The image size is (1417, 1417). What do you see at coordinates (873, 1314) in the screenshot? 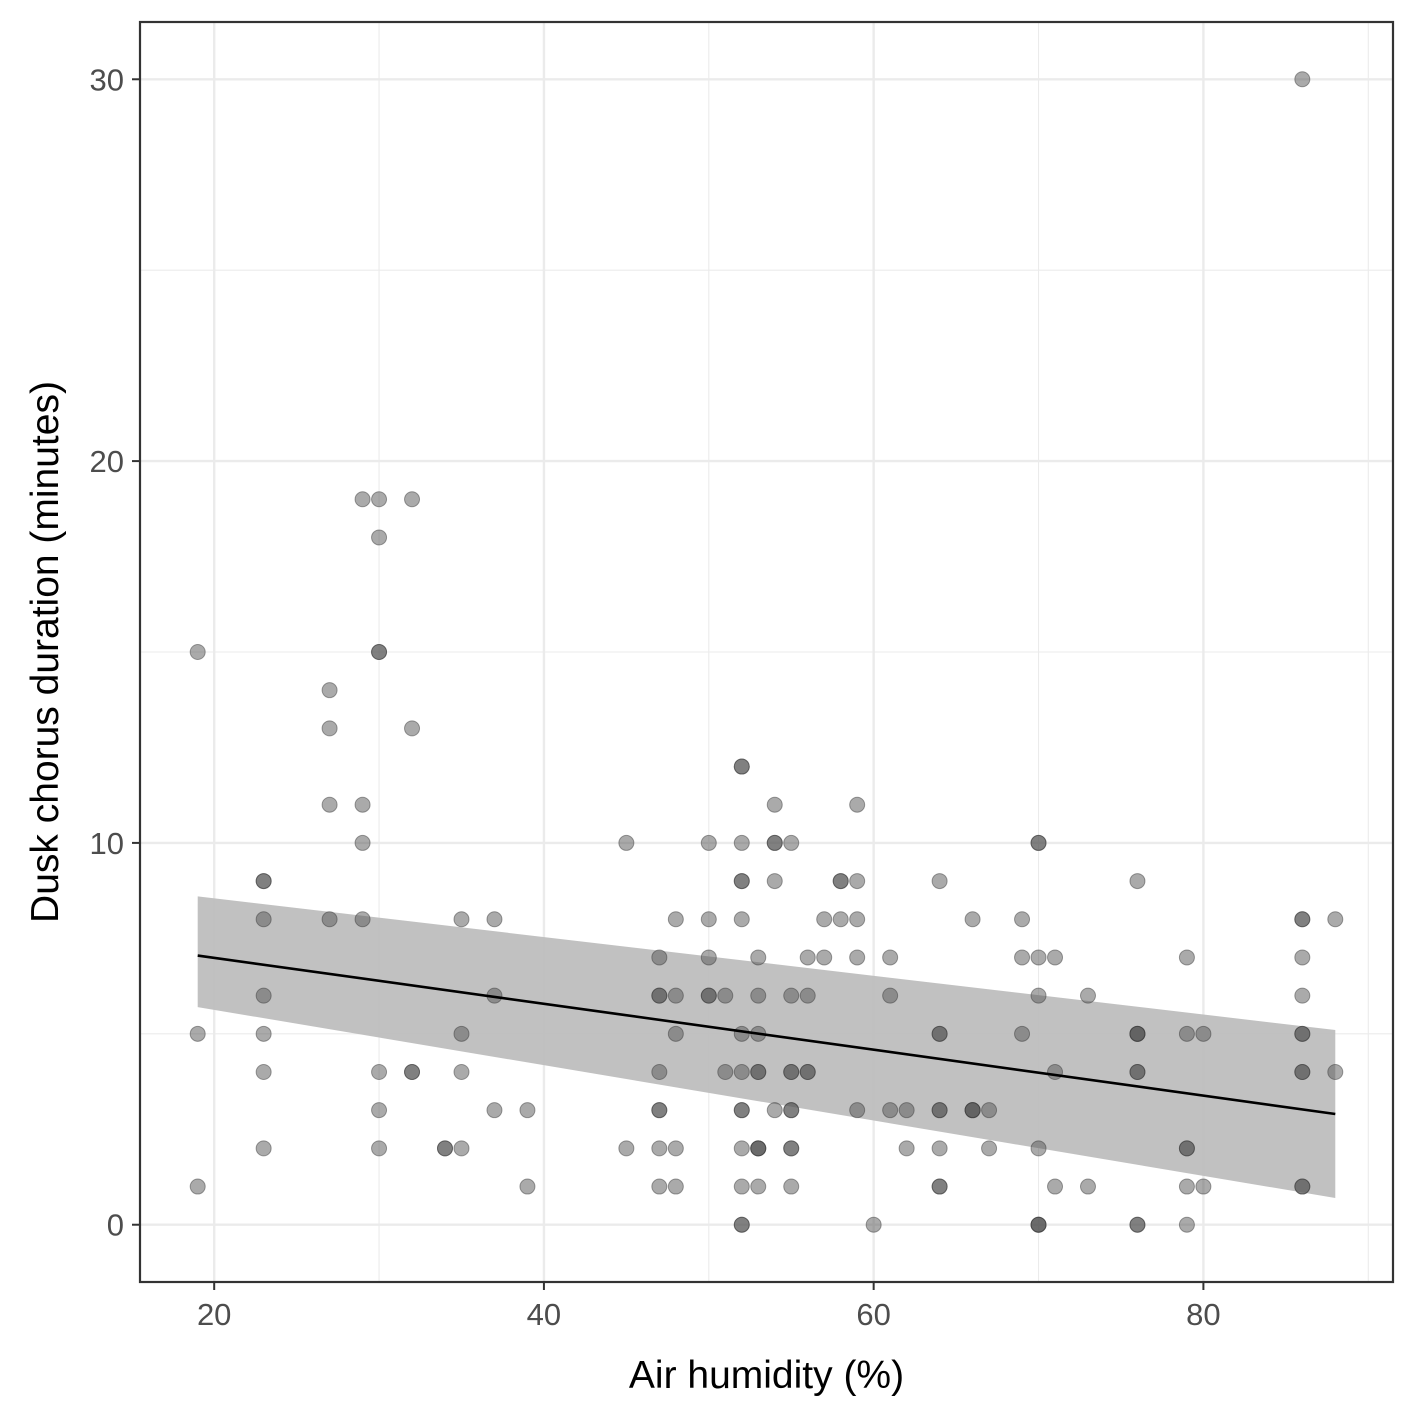
I see `x-axis-tick-label: 60` at bounding box center [873, 1314].